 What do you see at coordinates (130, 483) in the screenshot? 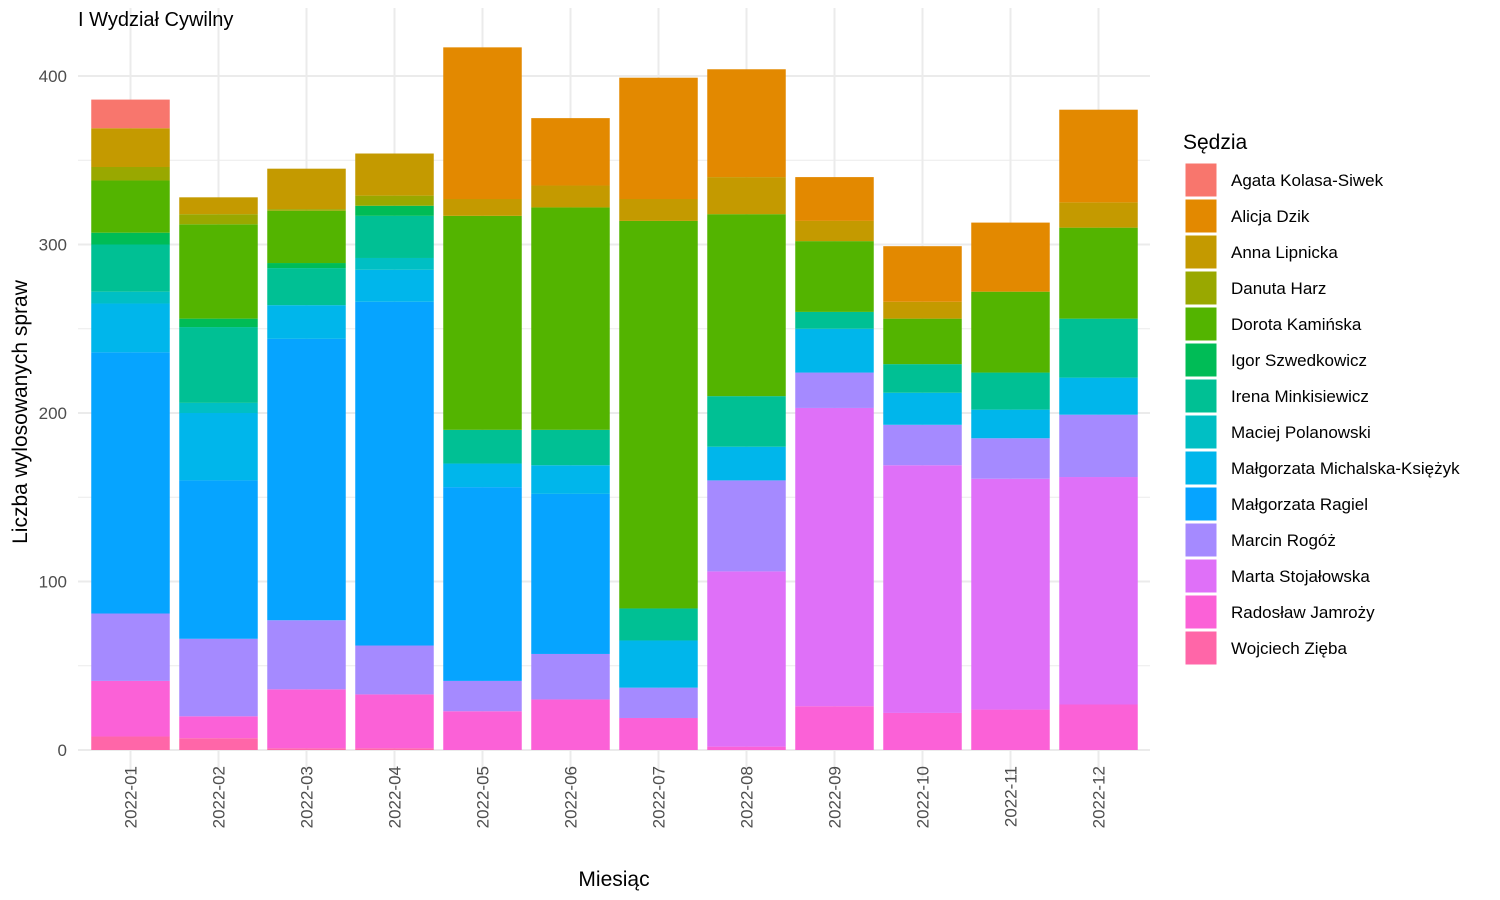
I see `bar-segment: Małgorzata Ragiel 2022-01: 155` at bounding box center [130, 483].